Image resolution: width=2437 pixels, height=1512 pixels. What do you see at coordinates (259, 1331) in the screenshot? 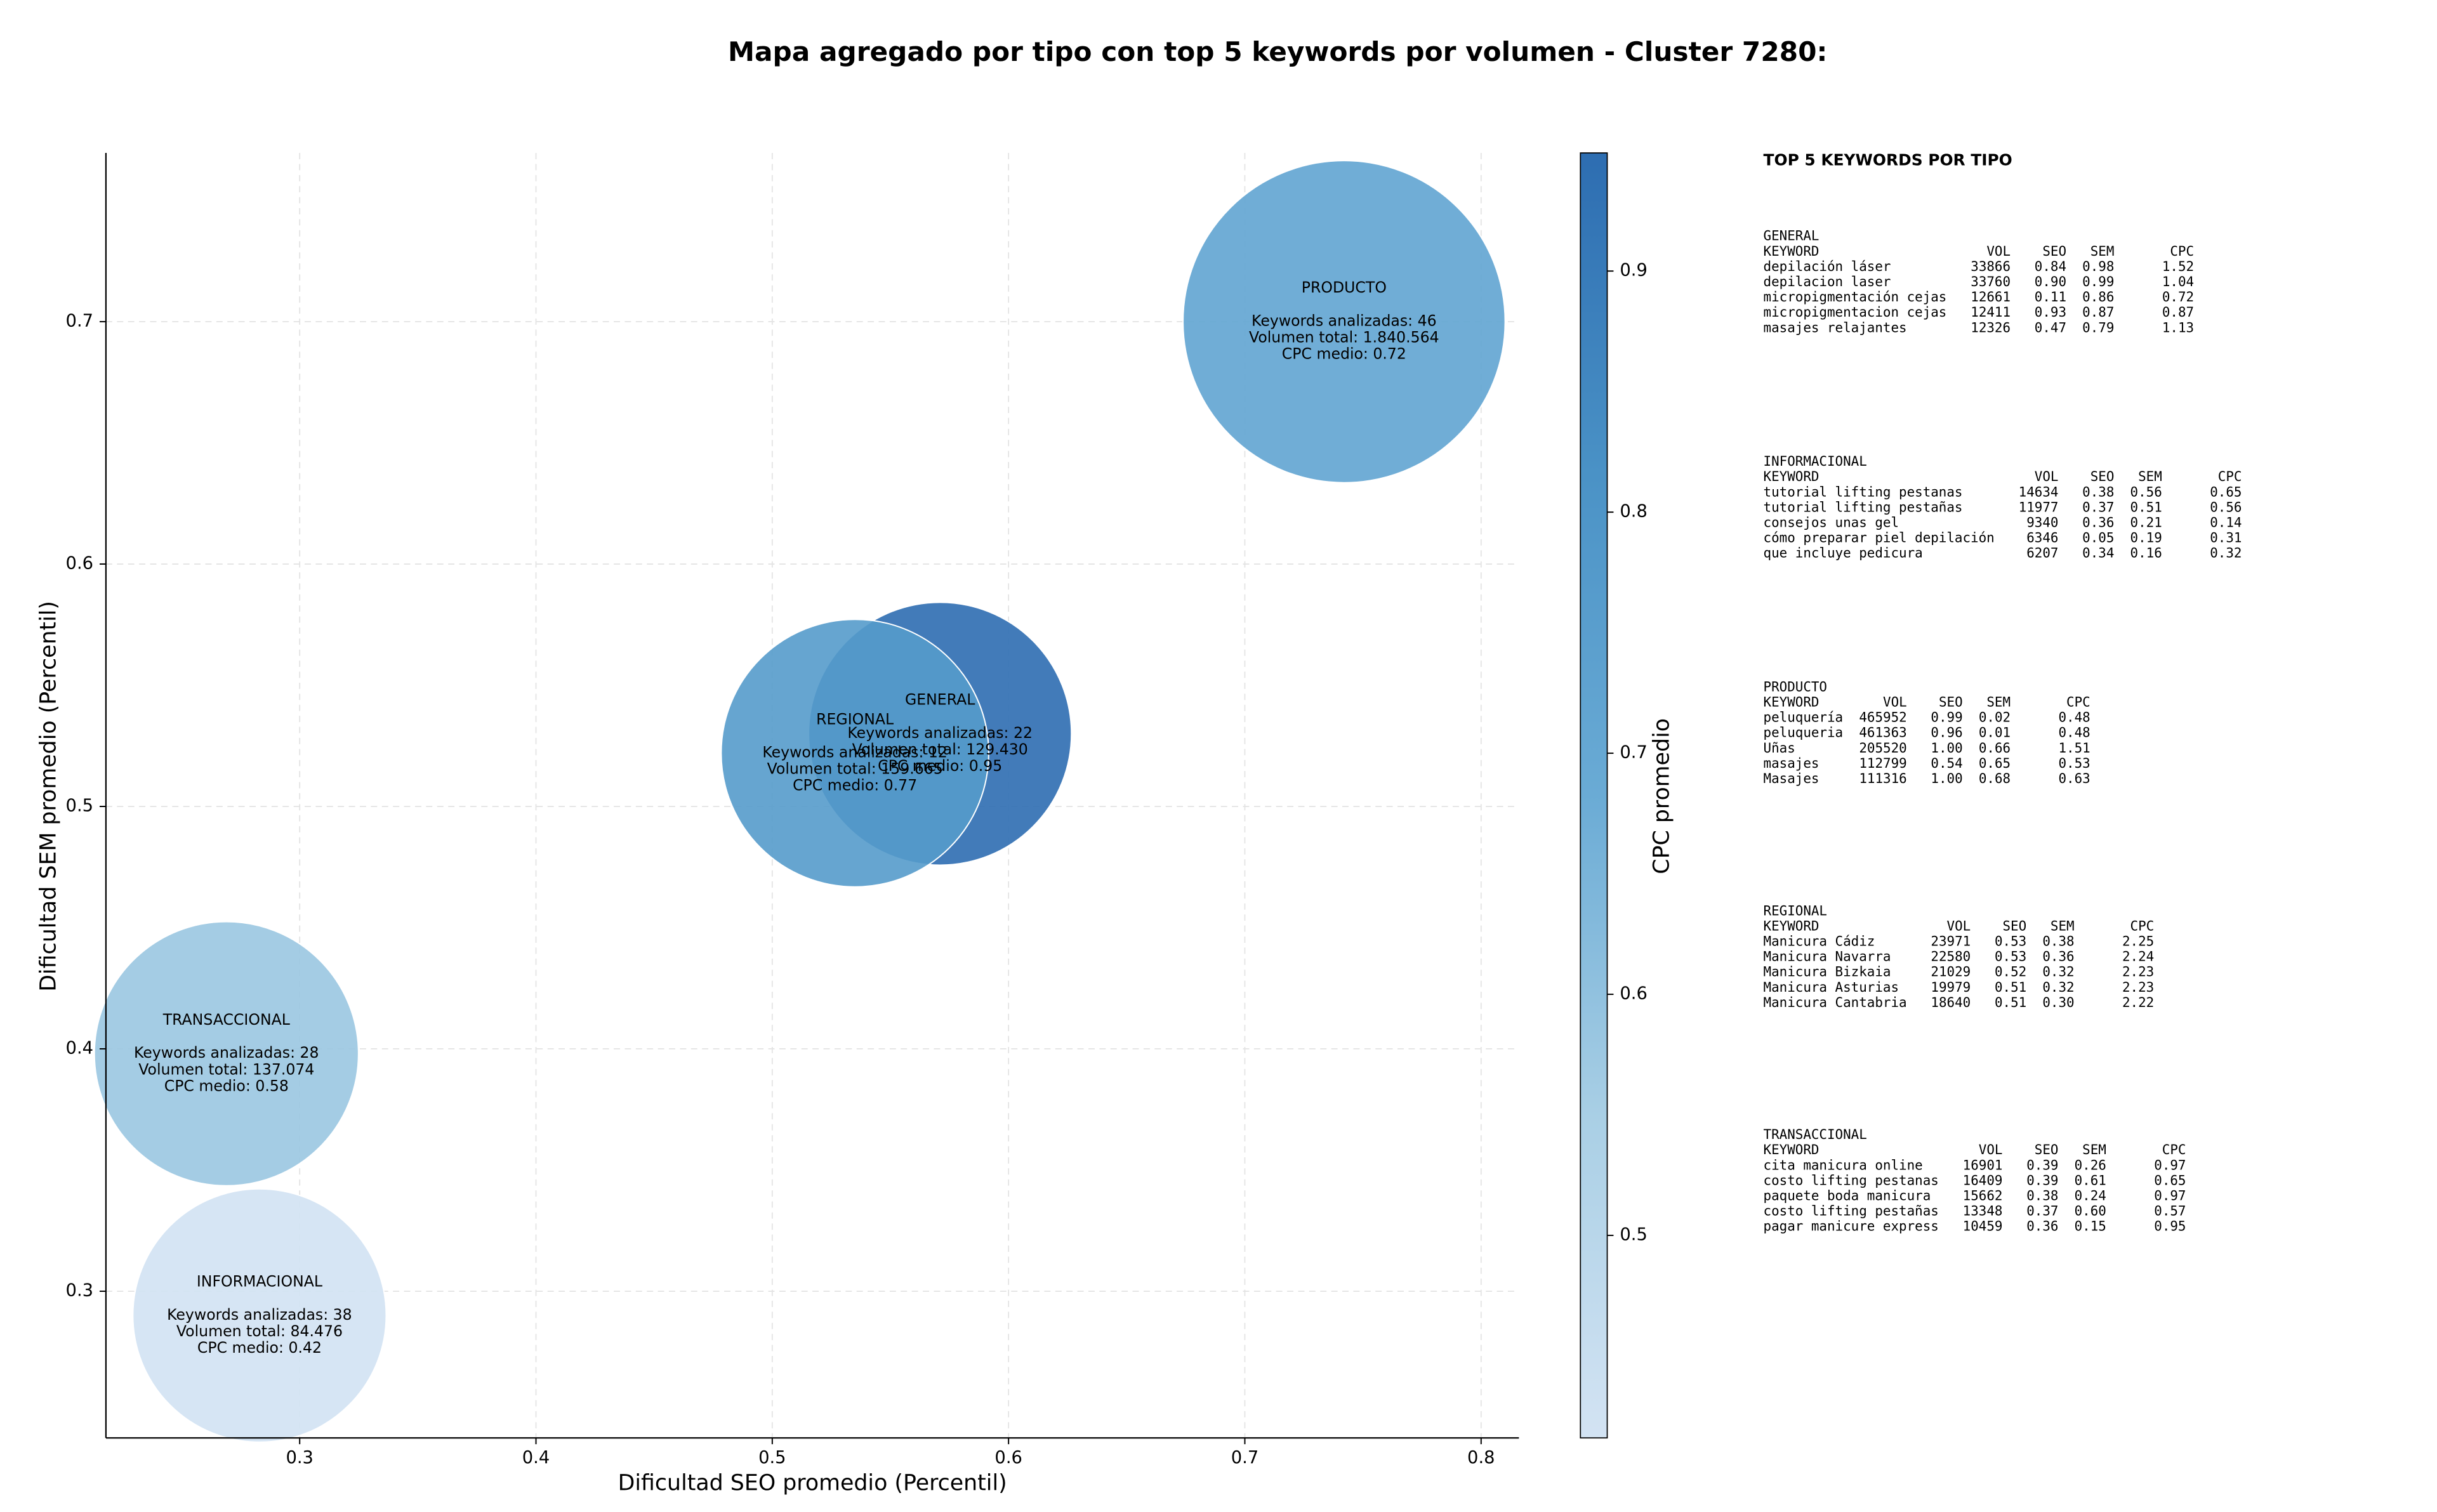
I see `bubble-annotation: Volumen total: 84.476` at bounding box center [259, 1331].